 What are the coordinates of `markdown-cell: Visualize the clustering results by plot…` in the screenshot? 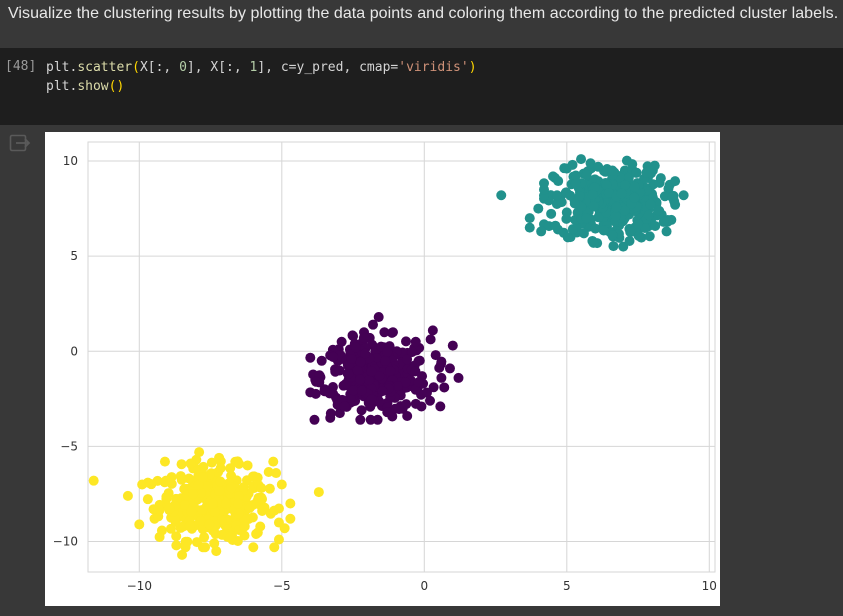 It's located at (421, 24).